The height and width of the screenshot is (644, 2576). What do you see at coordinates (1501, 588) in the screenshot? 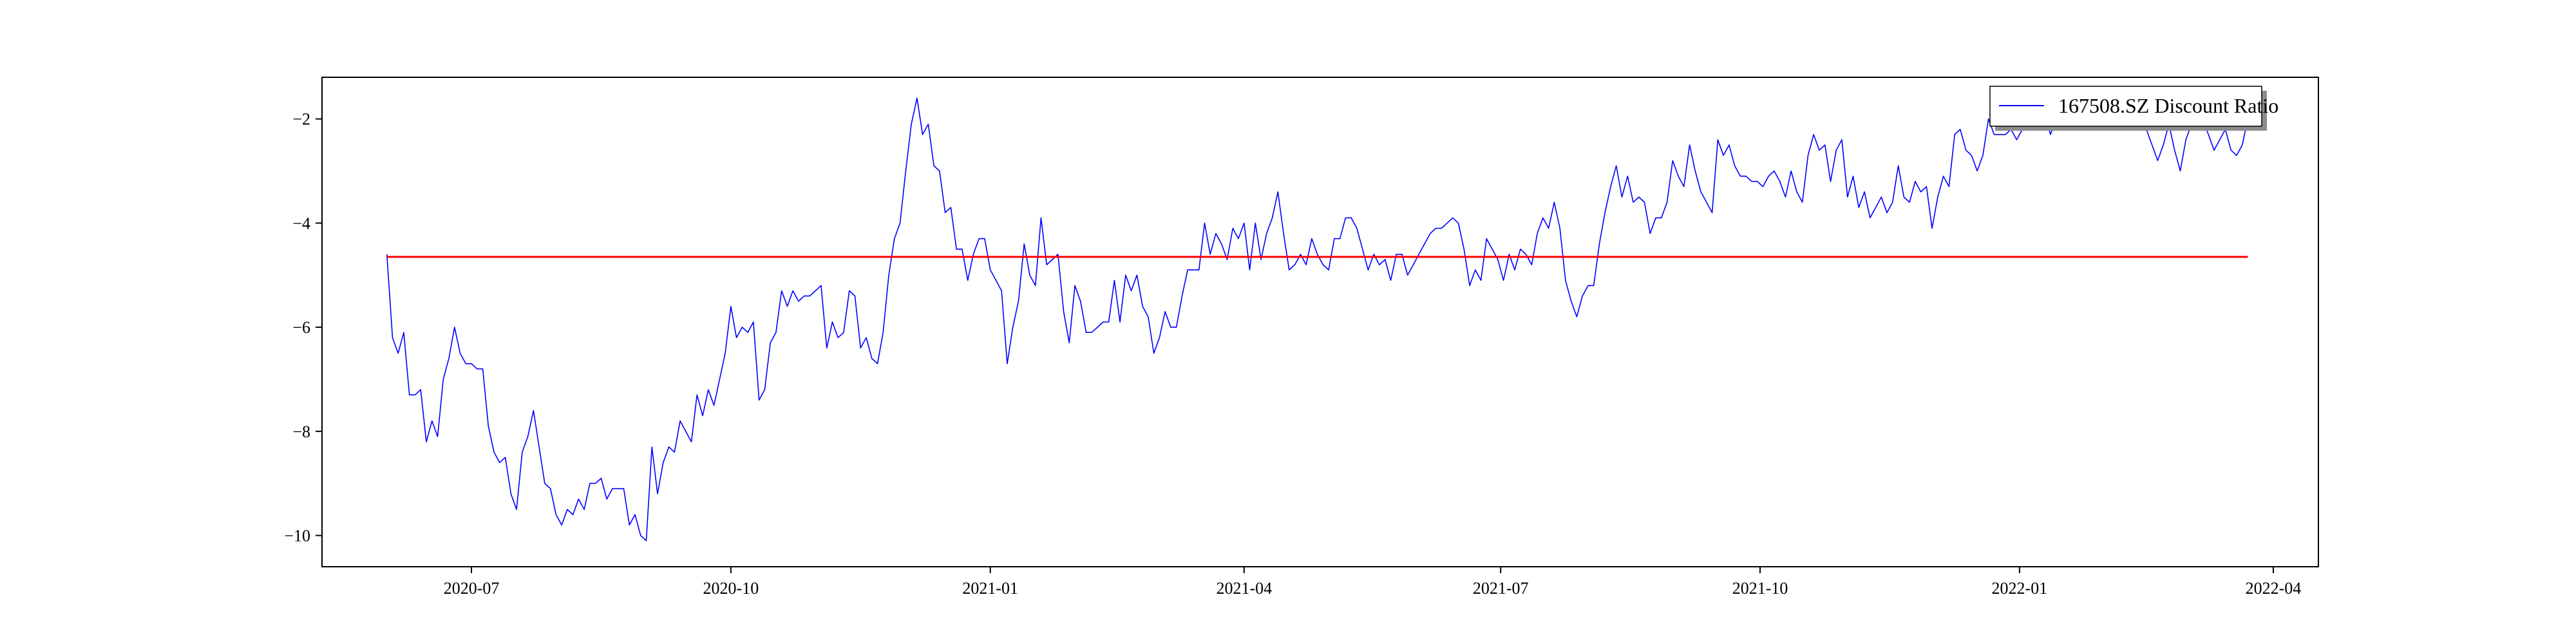
I see `x-tick-label: 2021-07` at bounding box center [1501, 588].